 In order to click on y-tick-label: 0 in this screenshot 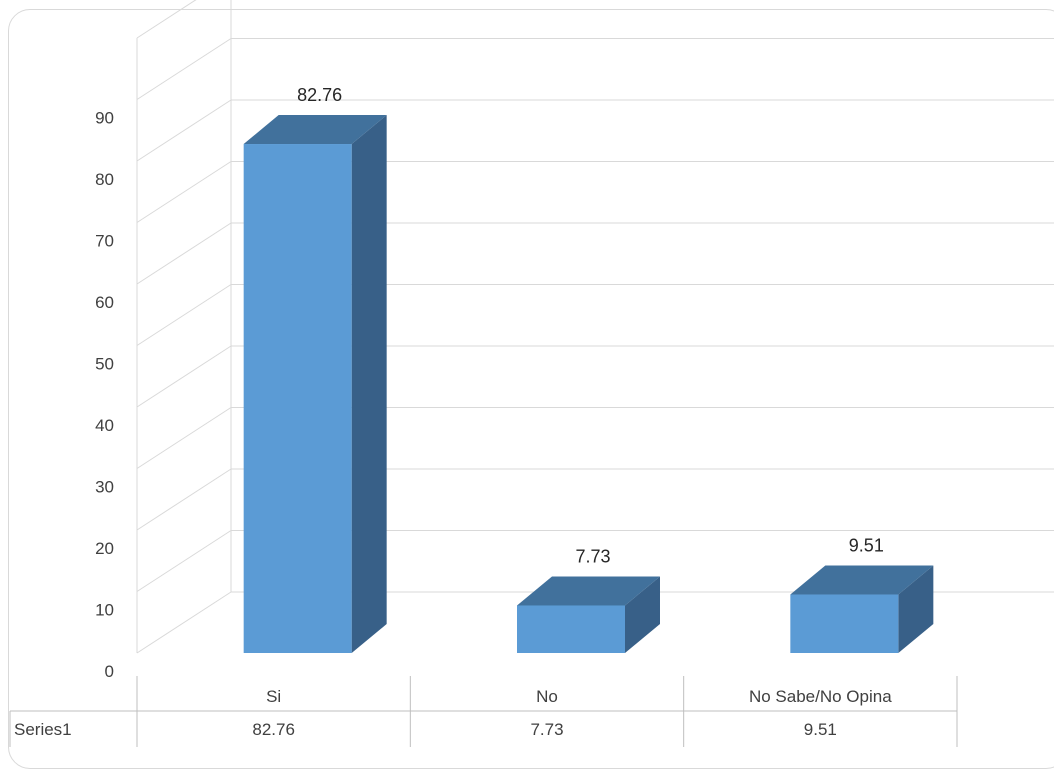, I will do `click(109, 671)`.